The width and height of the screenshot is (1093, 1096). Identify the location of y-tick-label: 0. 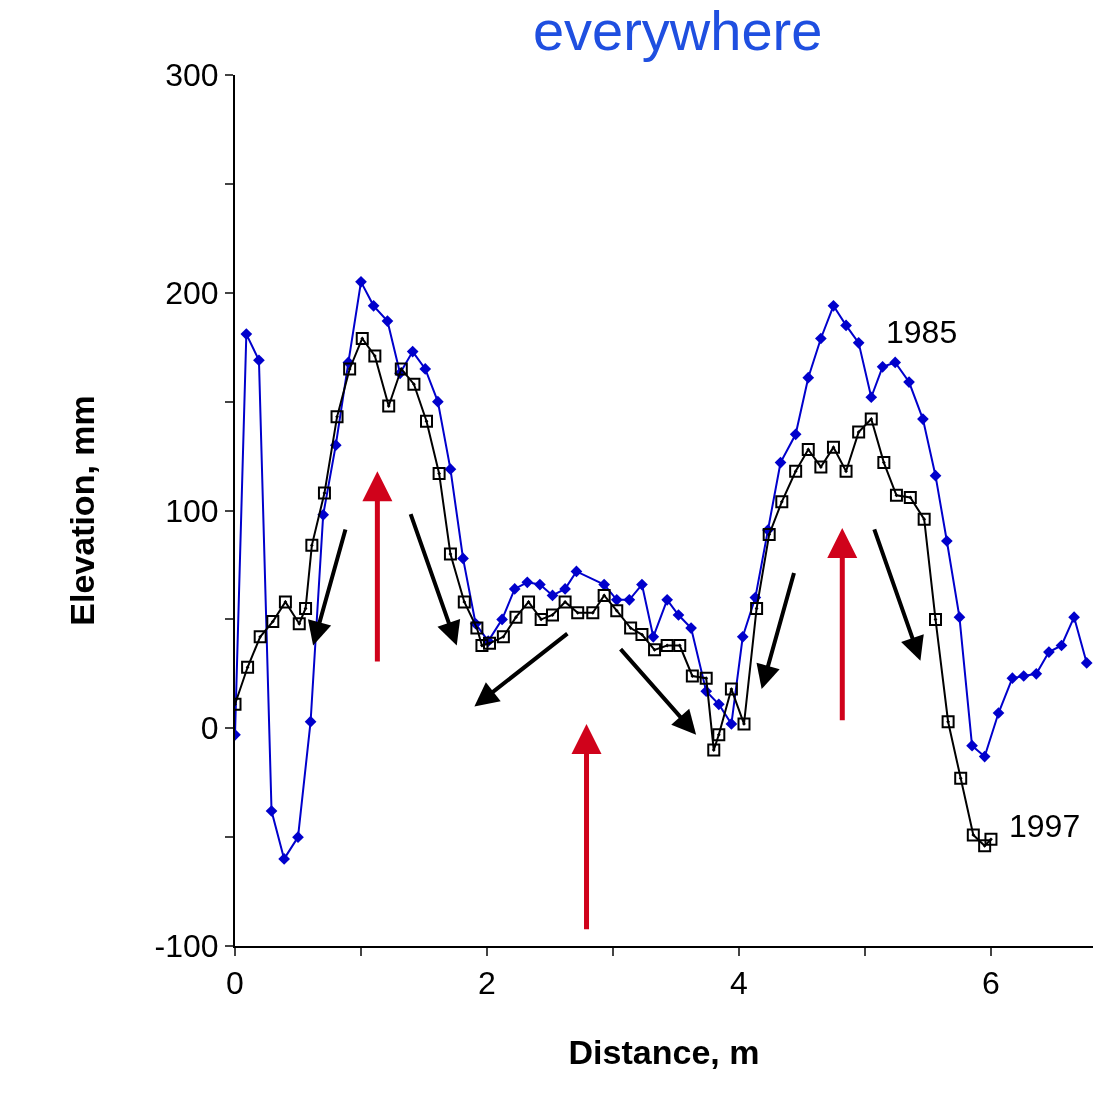
(209, 728).